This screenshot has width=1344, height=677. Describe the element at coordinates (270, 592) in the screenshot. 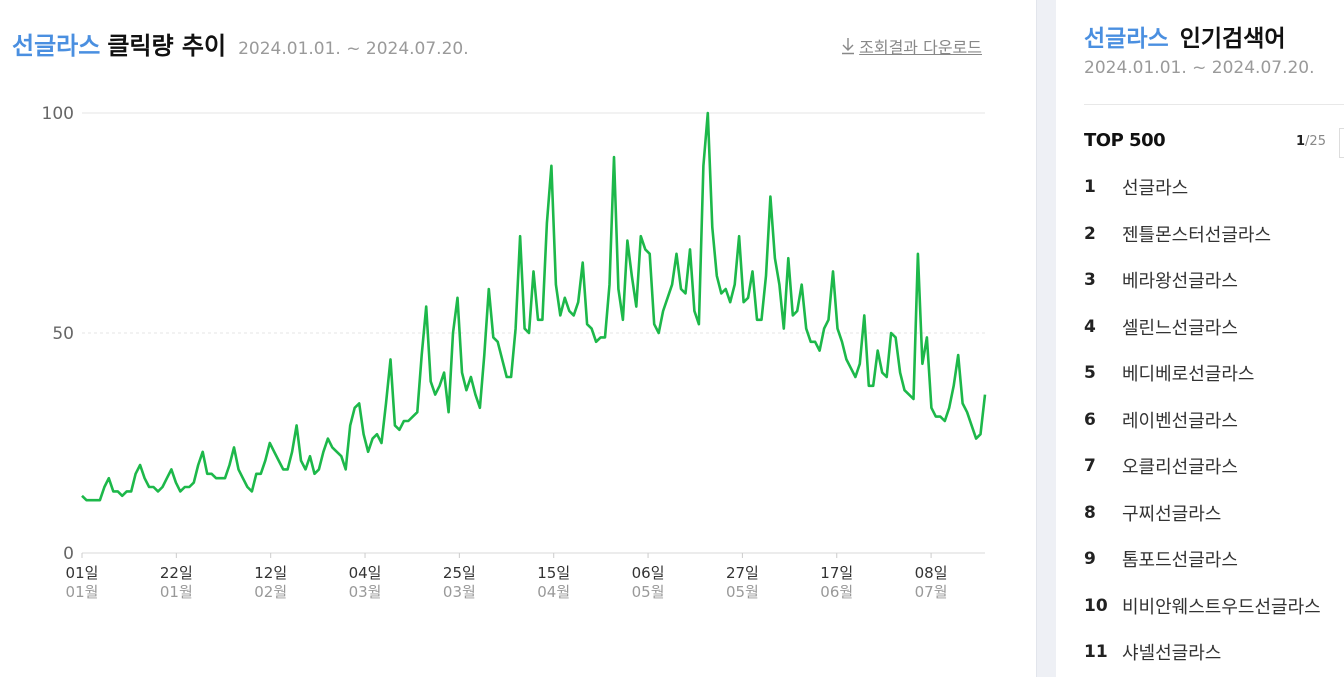

I see `x-tick-month: 02월` at that location.